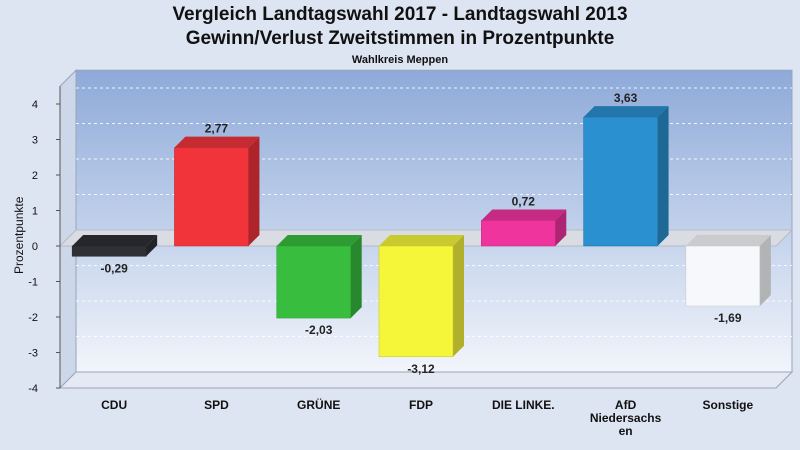 The height and width of the screenshot is (450, 800). Describe the element at coordinates (728, 405) in the screenshot. I see `x-tick-label: Sonstige` at that location.